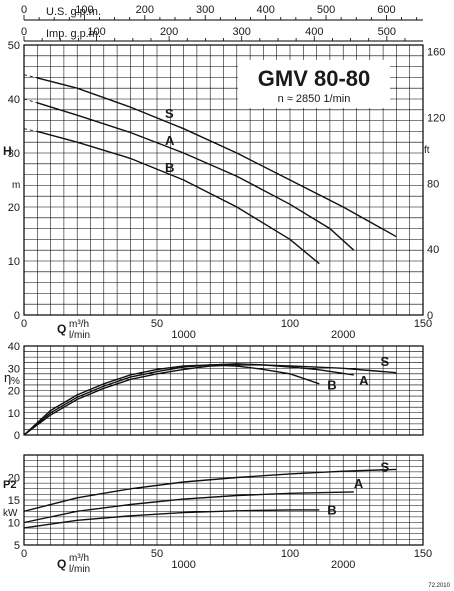 This screenshot has height=591, width=454. I want to click on usgpm-tick-label: 100, so click(84, 10).